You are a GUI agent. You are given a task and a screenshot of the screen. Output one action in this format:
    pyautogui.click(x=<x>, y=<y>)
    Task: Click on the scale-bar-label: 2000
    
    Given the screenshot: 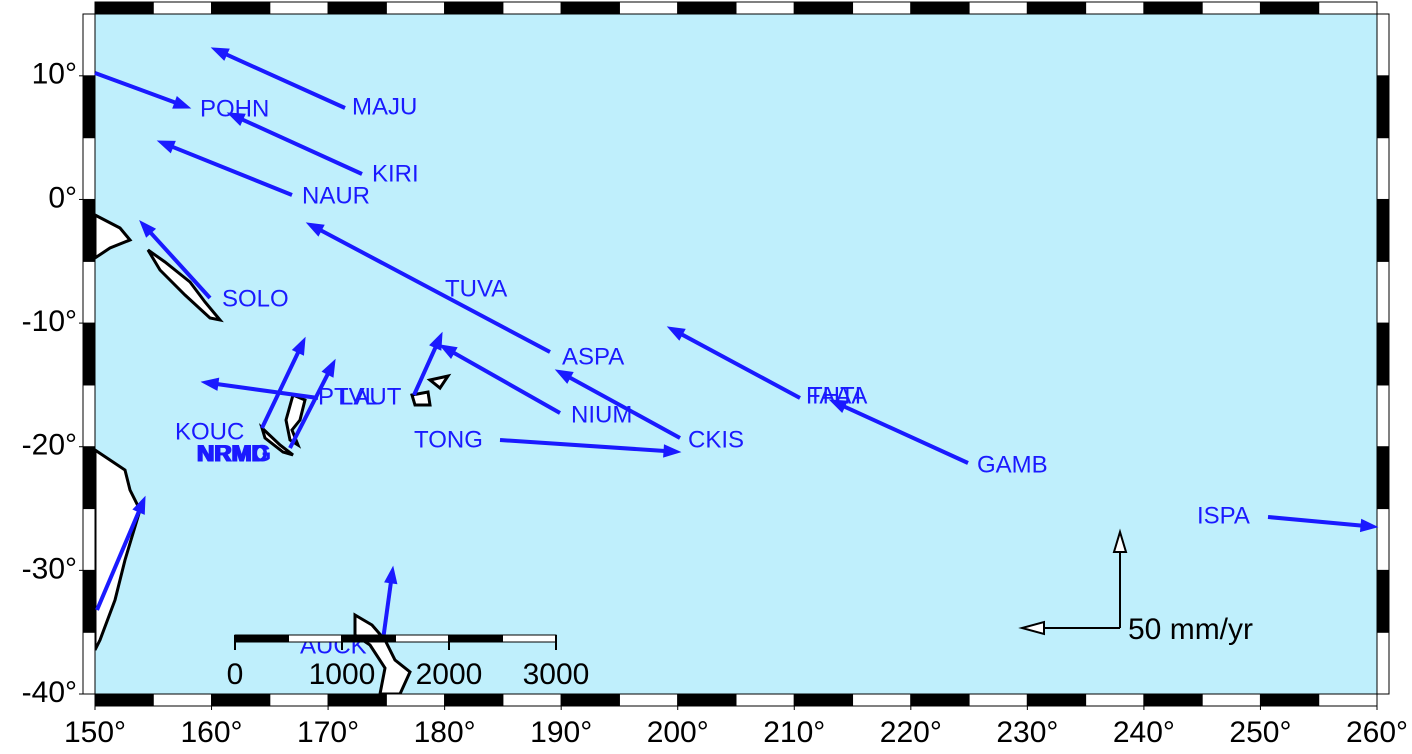 What is the action you would take?
    pyautogui.click(x=449, y=674)
    